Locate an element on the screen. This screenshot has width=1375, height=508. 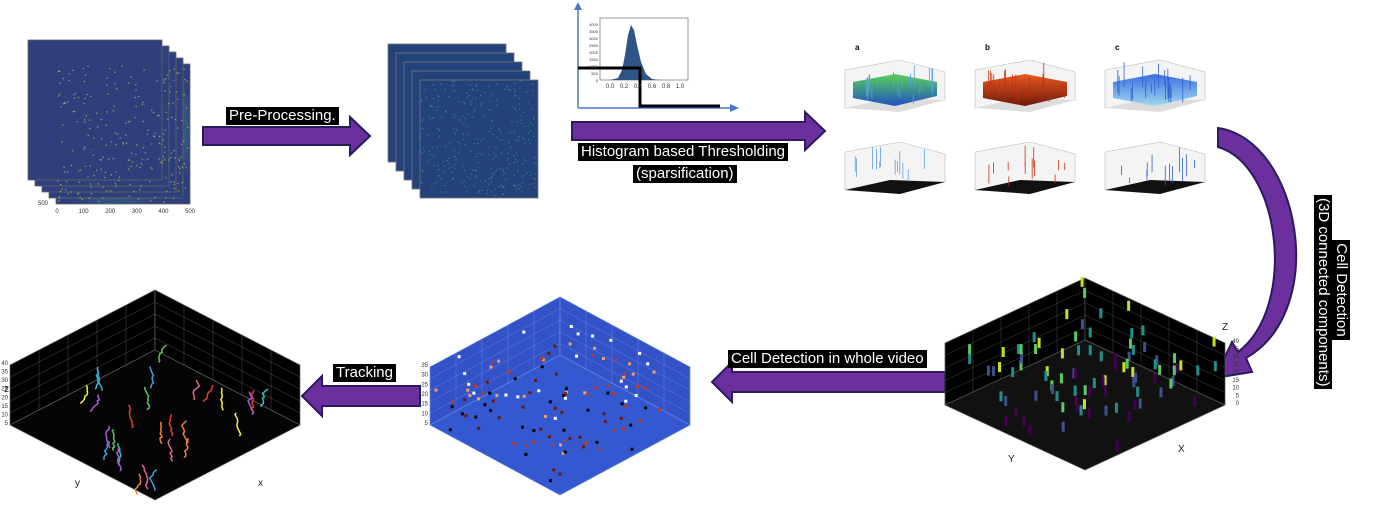
axis-label: Z is located at coordinates (1225, 327).